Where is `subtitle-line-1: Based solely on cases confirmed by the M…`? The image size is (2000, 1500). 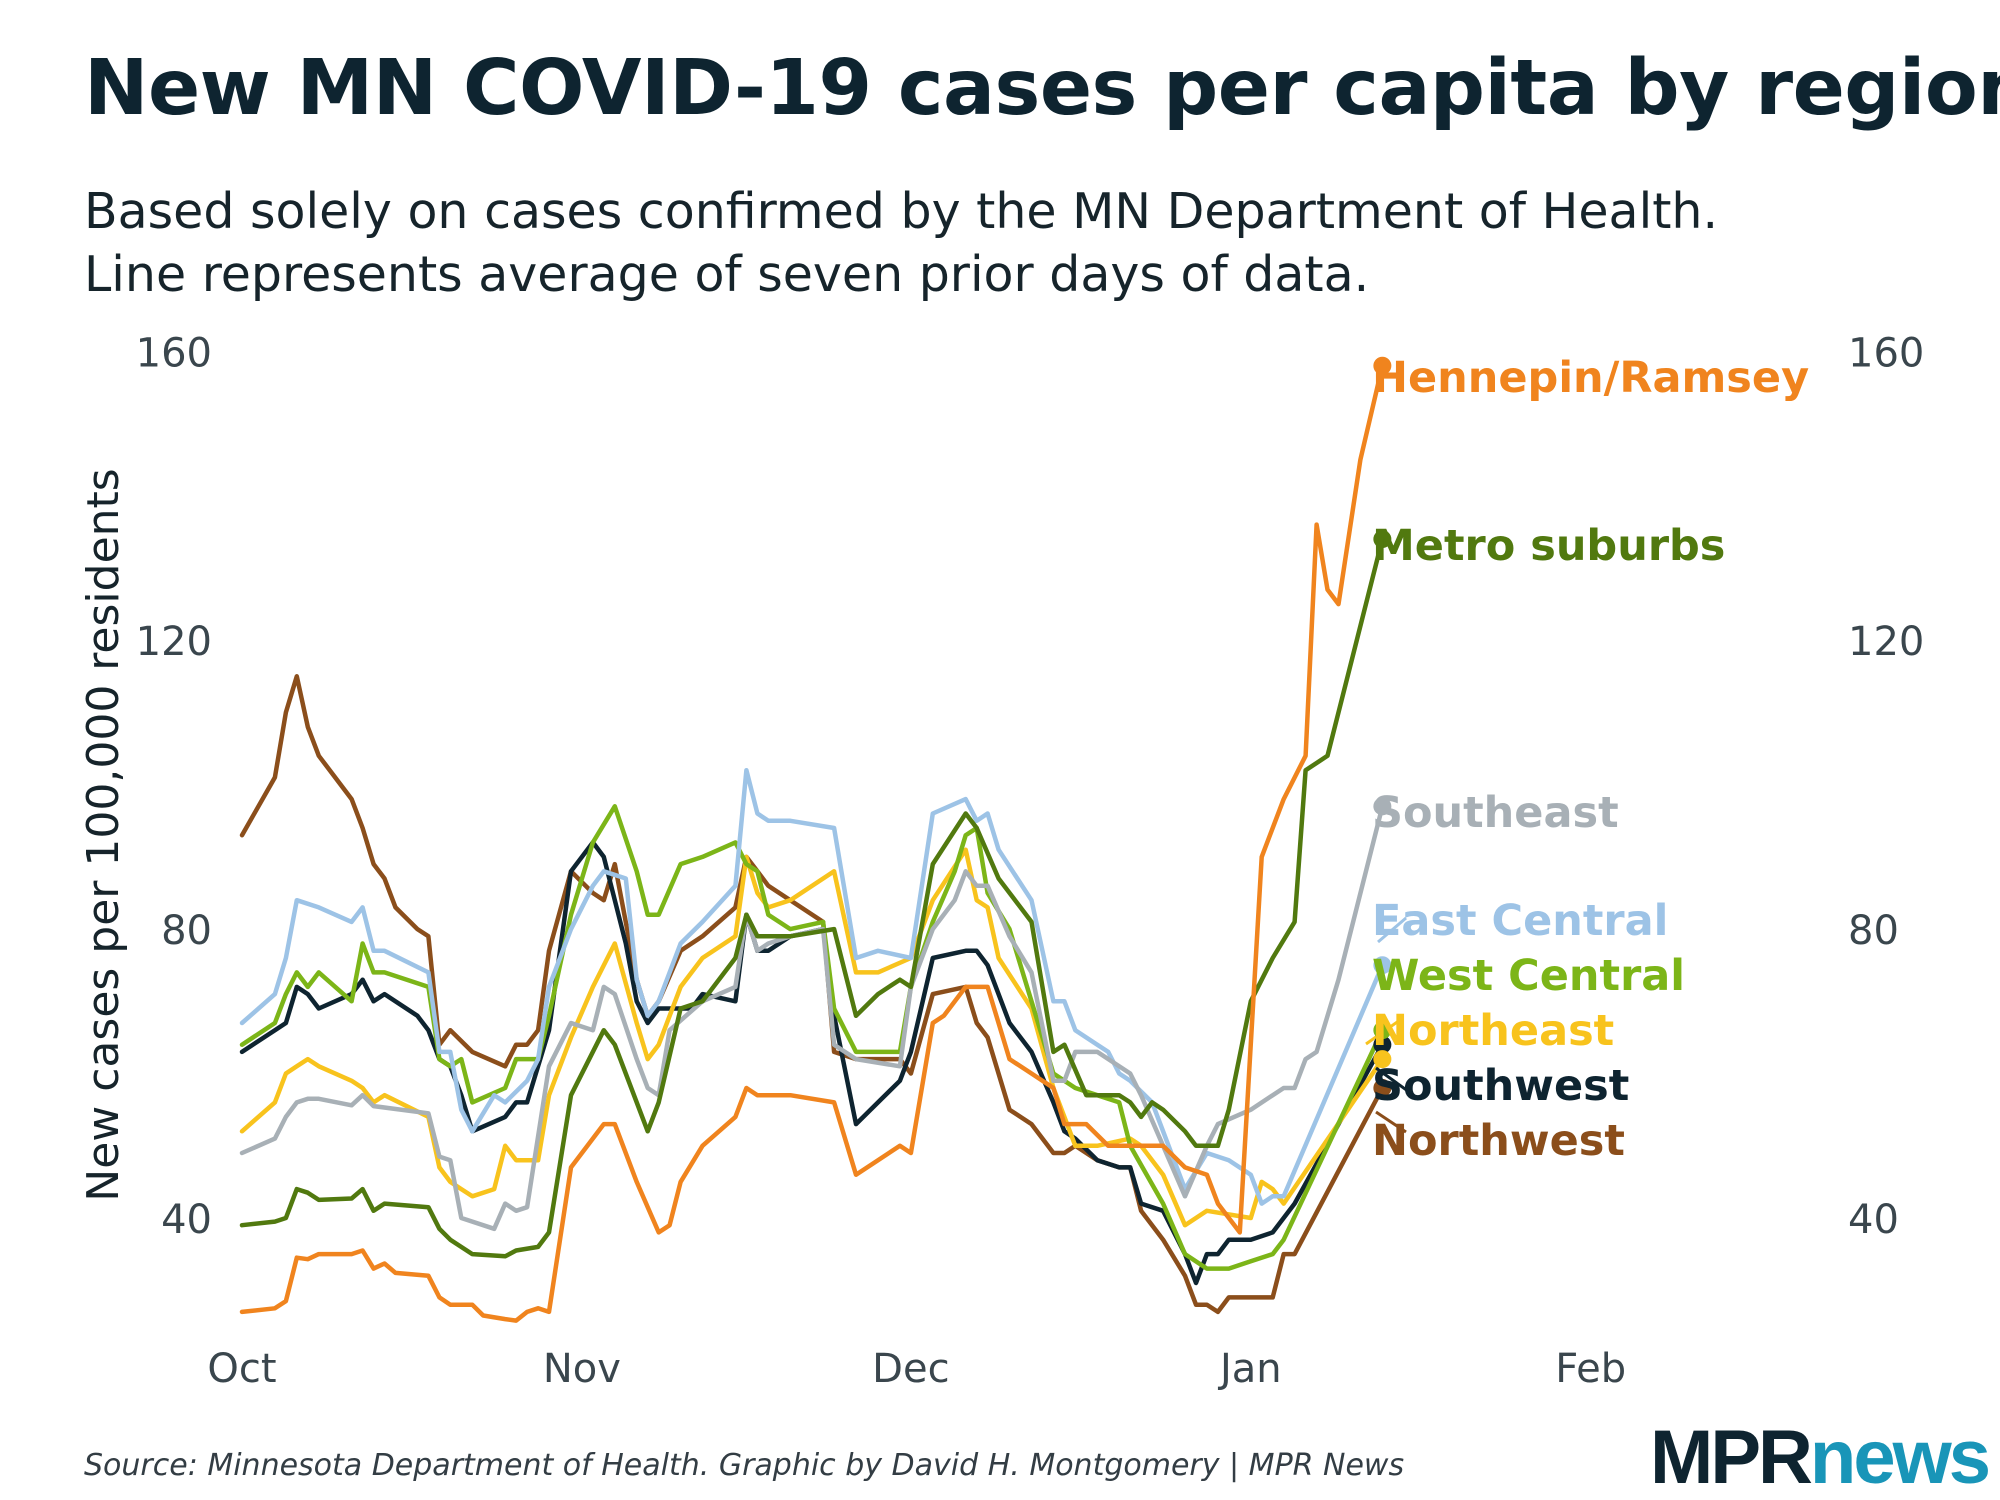 subtitle-line-1: Based solely on cases confirmed by the M… is located at coordinates (901, 211).